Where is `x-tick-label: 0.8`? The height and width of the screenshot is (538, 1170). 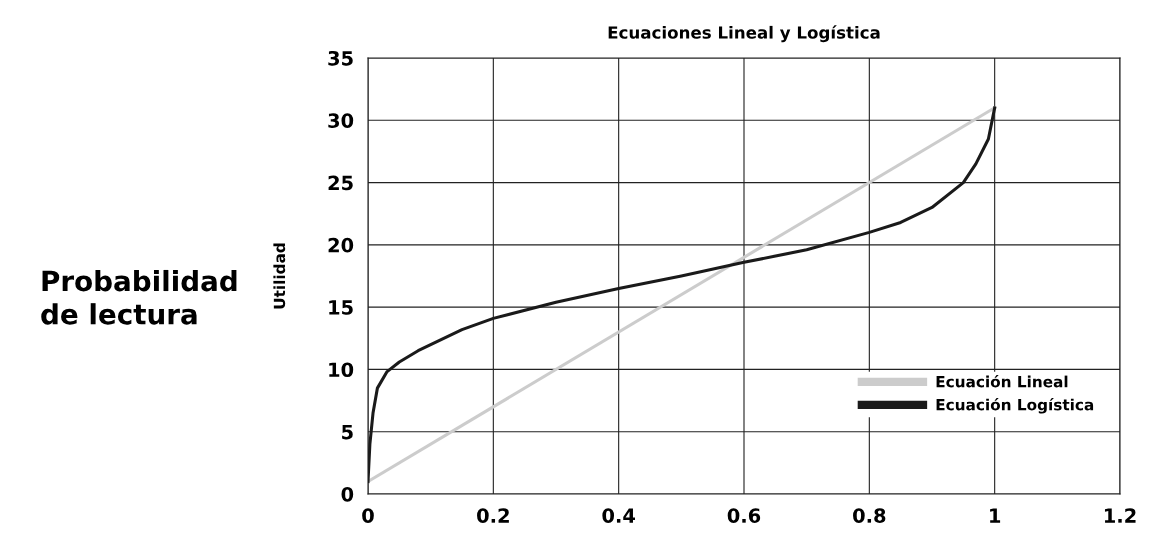 x-tick-label: 0.8 is located at coordinates (869, 515).